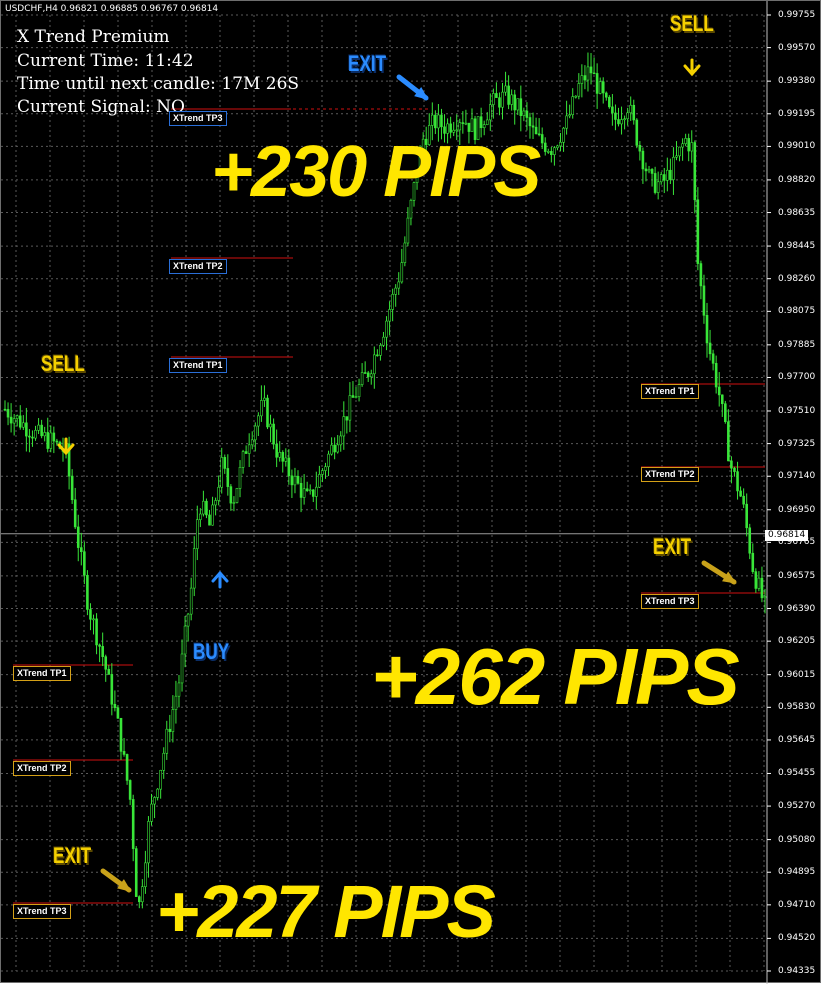  I want to click on sell-arrow-right-icon, so click(692, 67).